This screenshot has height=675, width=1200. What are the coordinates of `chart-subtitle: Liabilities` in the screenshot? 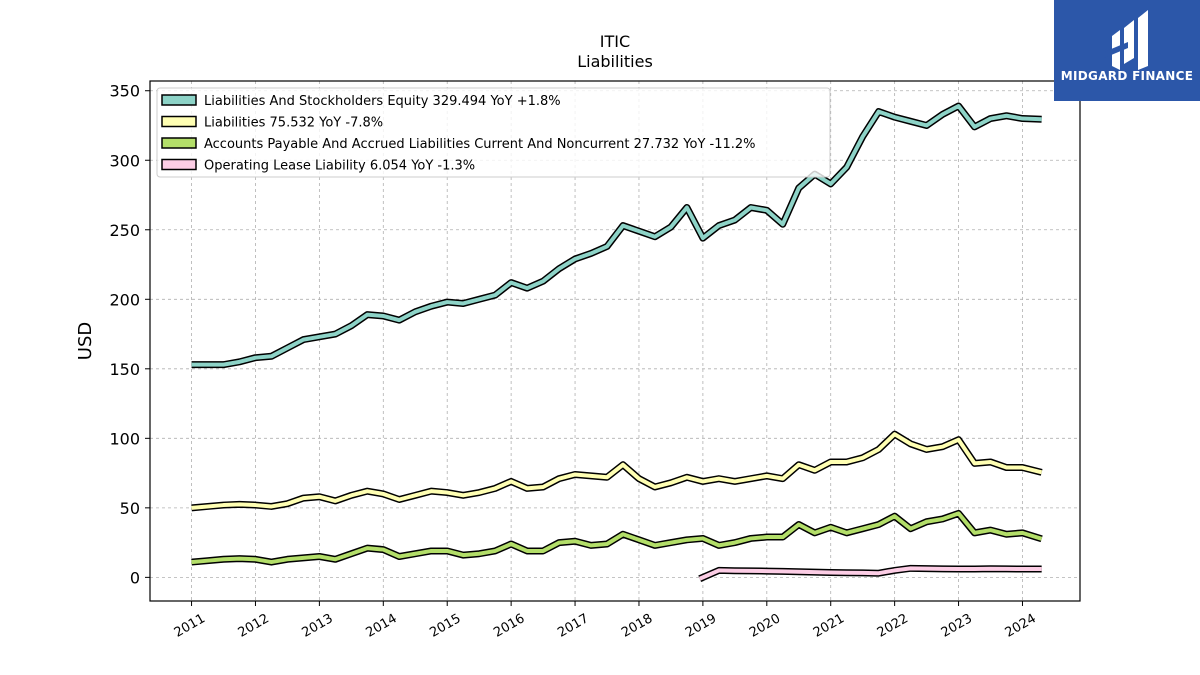 It's located at (615, 61).